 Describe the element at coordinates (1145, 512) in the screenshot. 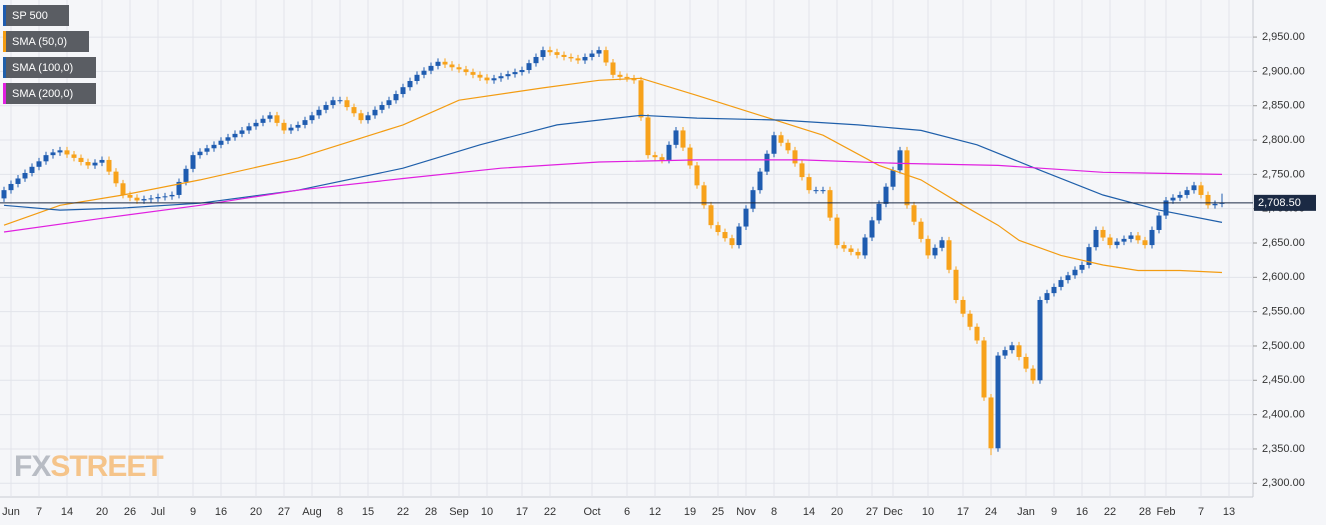

I see `x-tick-label: 28` at that location.